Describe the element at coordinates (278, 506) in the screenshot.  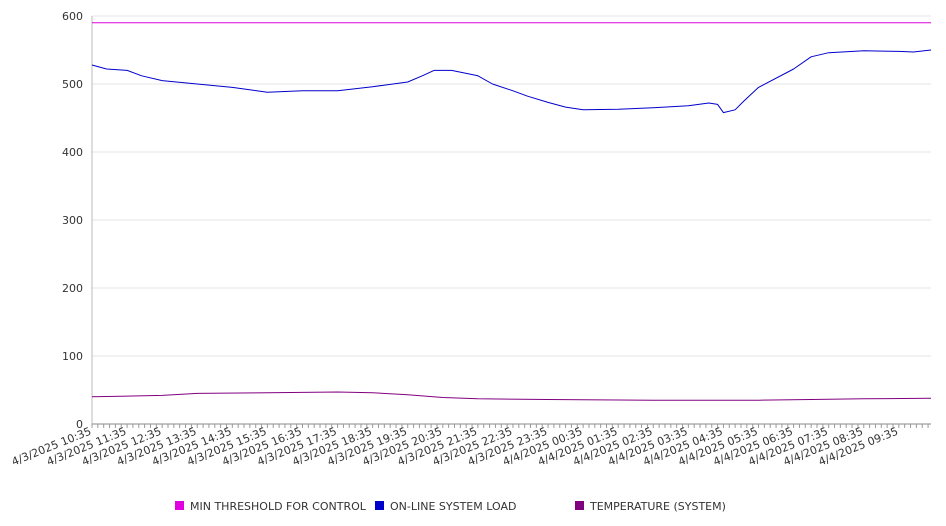
I see `legend-label: MIN THRESHOLD FOR CONTROL` at that location.